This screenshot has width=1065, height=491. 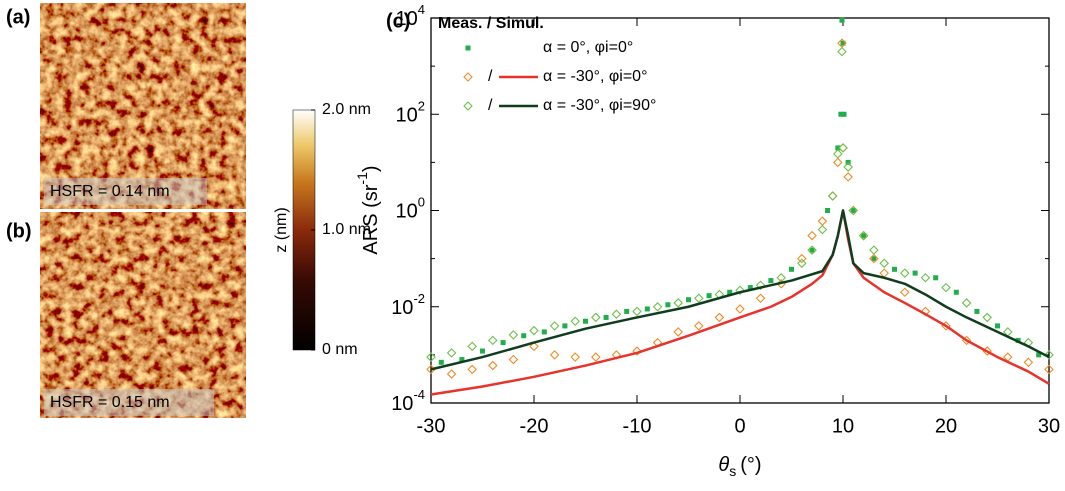 What do you see at coordinates (534, 426) in the screenshot?
I see `x-tick-label: -20` at bounding box center [534, 426].